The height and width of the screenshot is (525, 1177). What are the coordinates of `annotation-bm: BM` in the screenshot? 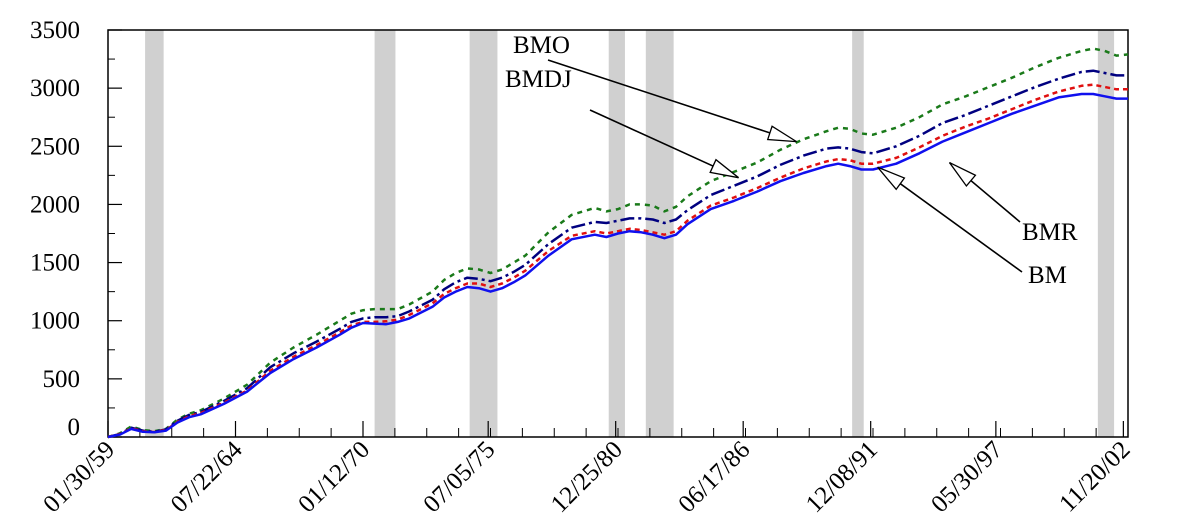 It's located at (1047, 275).